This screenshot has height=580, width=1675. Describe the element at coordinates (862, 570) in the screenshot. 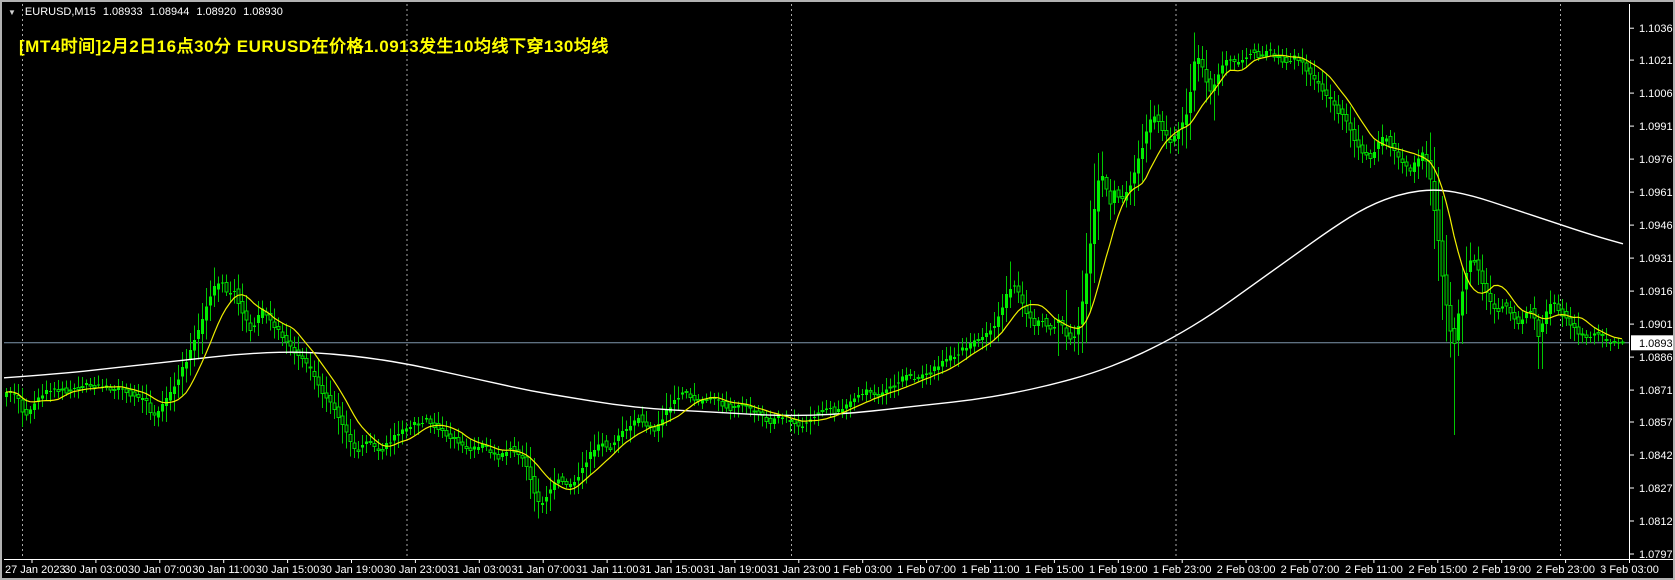

I see `svg-text: 1 Feb 03:00` at that location.